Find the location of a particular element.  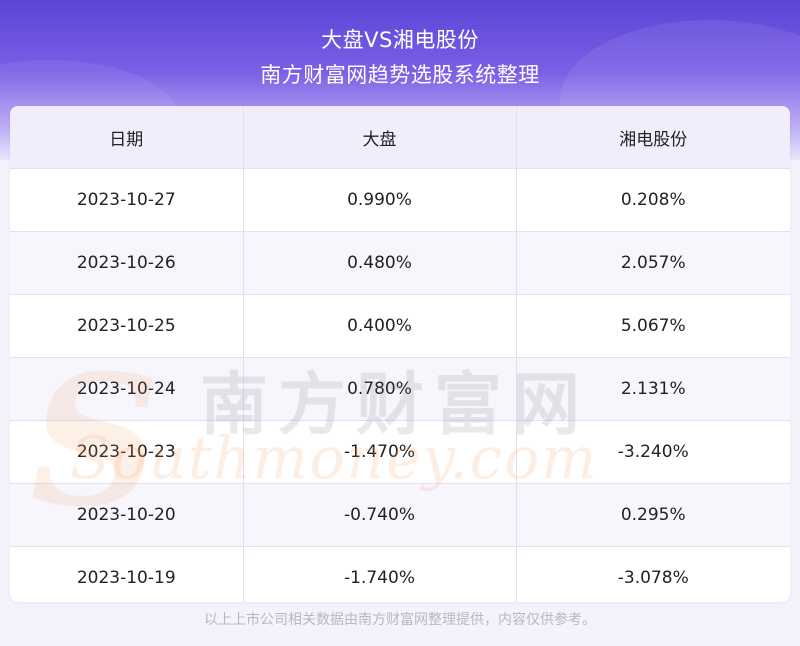

table-row: 2023-10-24 0.780% 2.131% is located at coordinates (400, 389).